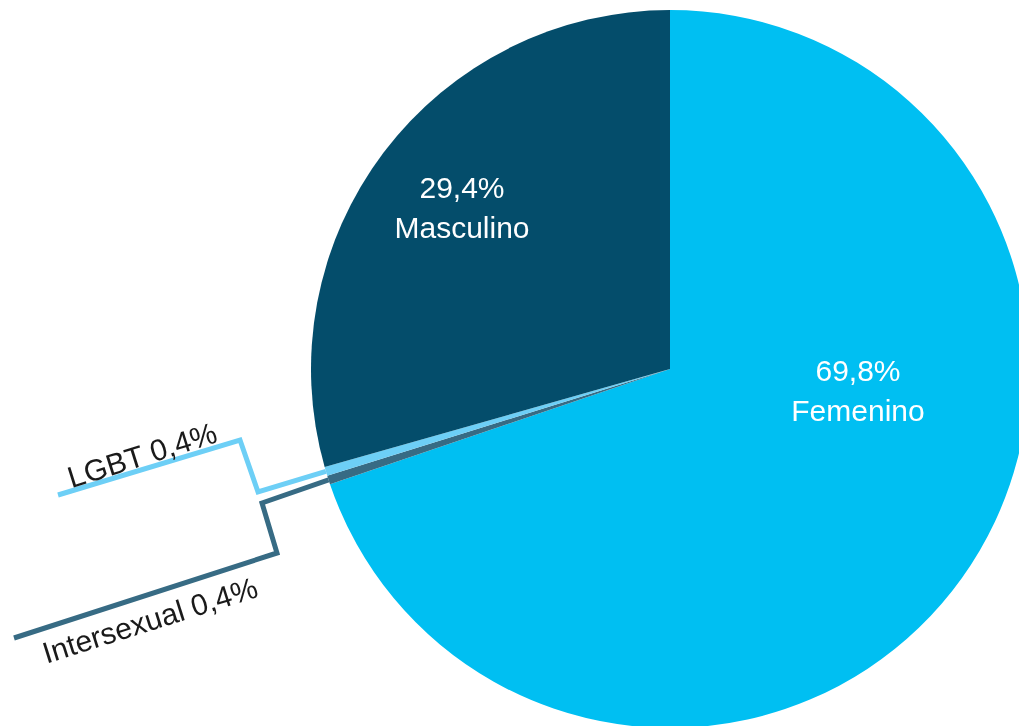 This screenshot has height=726, width=1019. What do you see at coordinates (142, 455) in the screenshot?
I see `slice-label: LGBT 0,4%` at bounding box center [142, 455].